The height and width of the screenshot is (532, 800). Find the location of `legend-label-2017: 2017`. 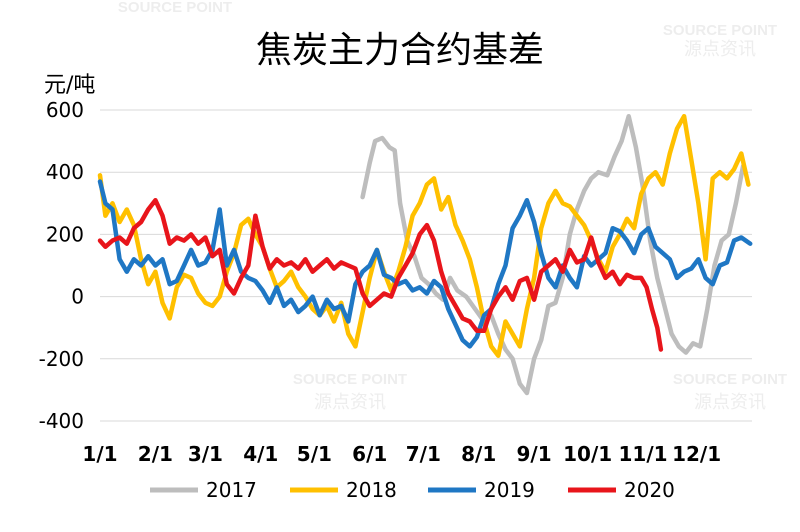

legend-label-2017: 2017 is located at coordinates (231, 490).